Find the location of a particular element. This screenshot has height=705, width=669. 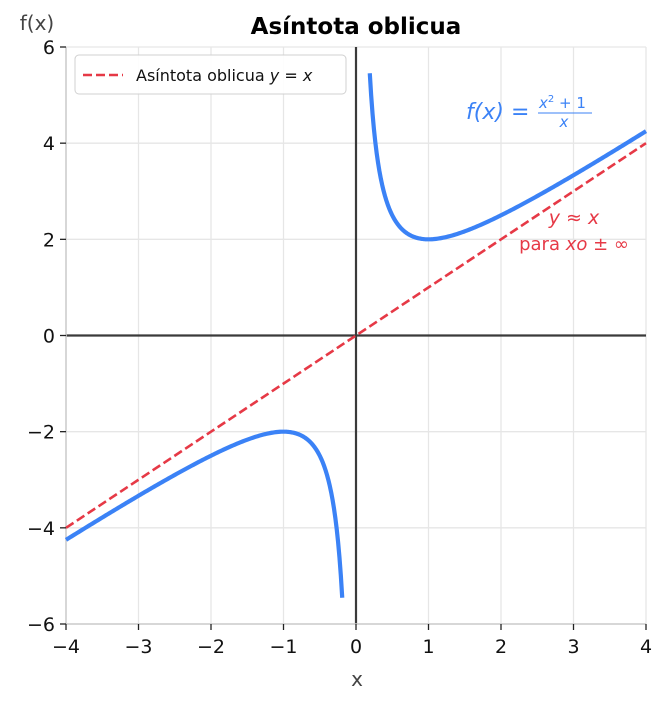

x-tick-label: −2 is located at coordinates (211, 647).